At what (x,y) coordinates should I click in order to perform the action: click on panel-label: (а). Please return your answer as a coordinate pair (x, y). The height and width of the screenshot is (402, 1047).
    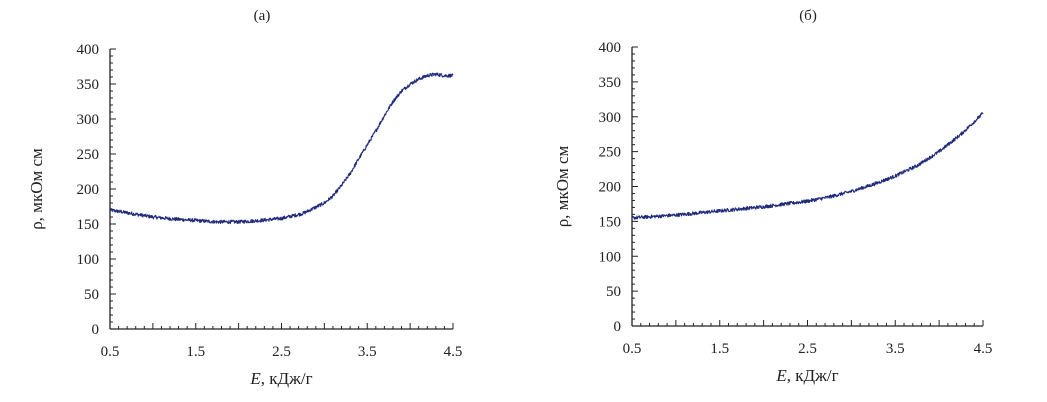
    Looking at the image, I should click on (262, 16).